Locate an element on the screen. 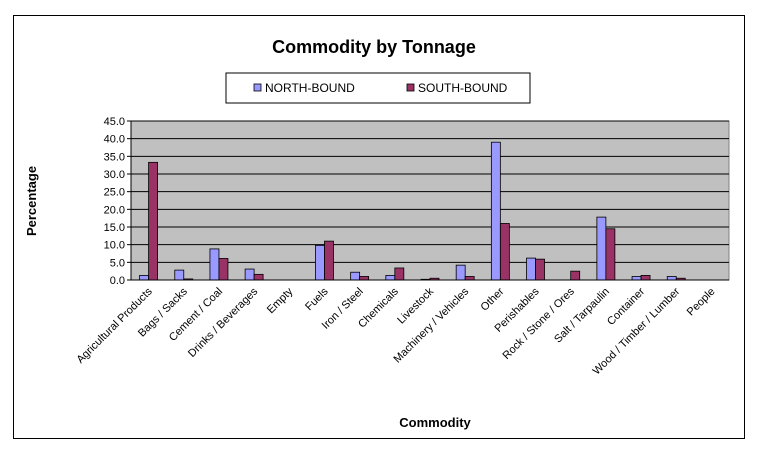 The image size is (762, 460). legend: NORTH-BOUND SOUTH-BOUND is located at coordinates (378, 88).